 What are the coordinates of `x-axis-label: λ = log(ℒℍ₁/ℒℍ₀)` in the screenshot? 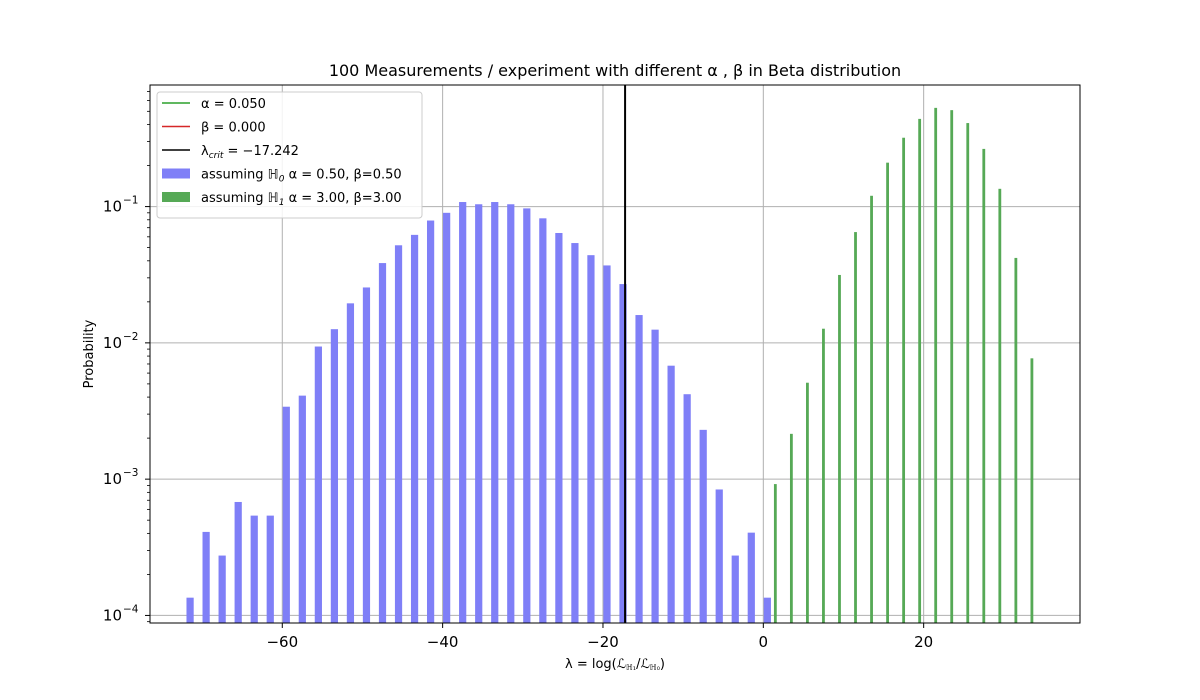 It's located at (615, 664).